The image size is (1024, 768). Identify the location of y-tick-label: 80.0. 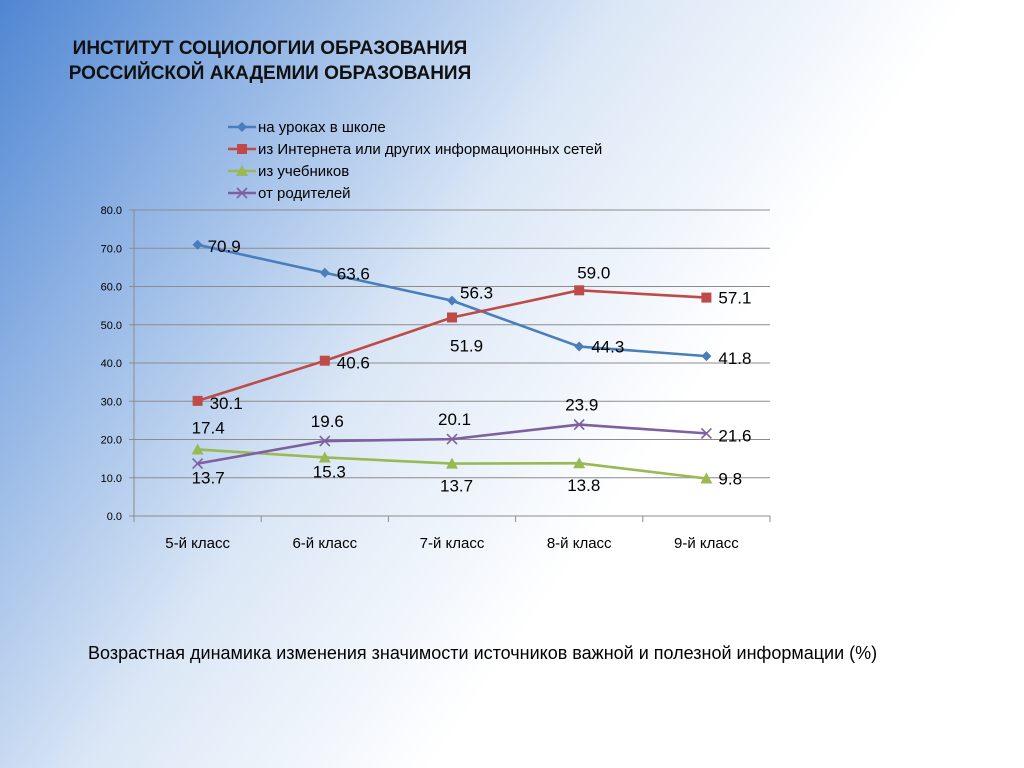
(111, 211).